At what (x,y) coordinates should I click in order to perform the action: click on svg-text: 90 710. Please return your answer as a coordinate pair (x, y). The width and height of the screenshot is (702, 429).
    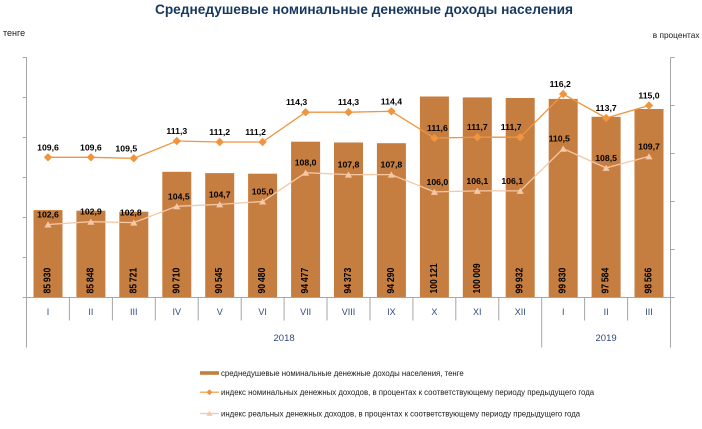
    Looking at the image, I should click on (176, 280).